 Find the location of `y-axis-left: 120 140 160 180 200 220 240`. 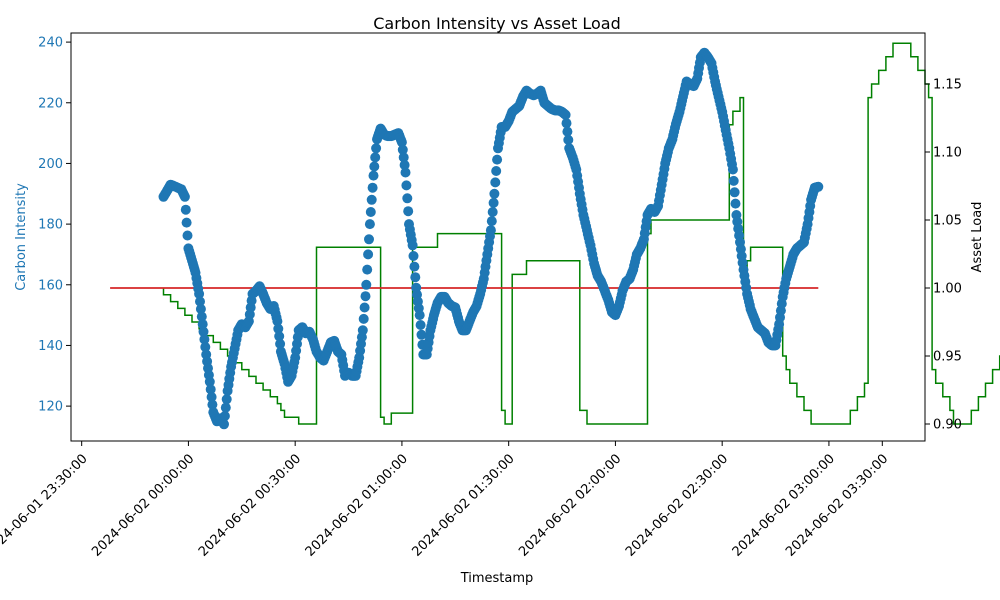

y-axis-left: 120 140 160 180 200 220 240 is located at coordinates (54, 225).